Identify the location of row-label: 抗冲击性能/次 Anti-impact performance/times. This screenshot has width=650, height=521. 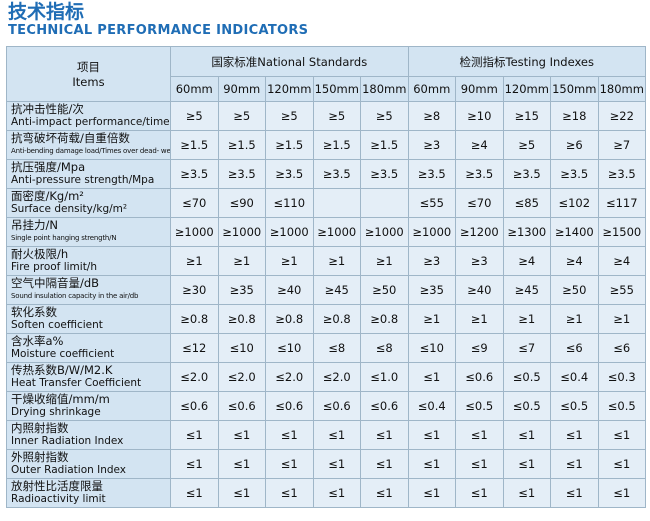
(88, 116).